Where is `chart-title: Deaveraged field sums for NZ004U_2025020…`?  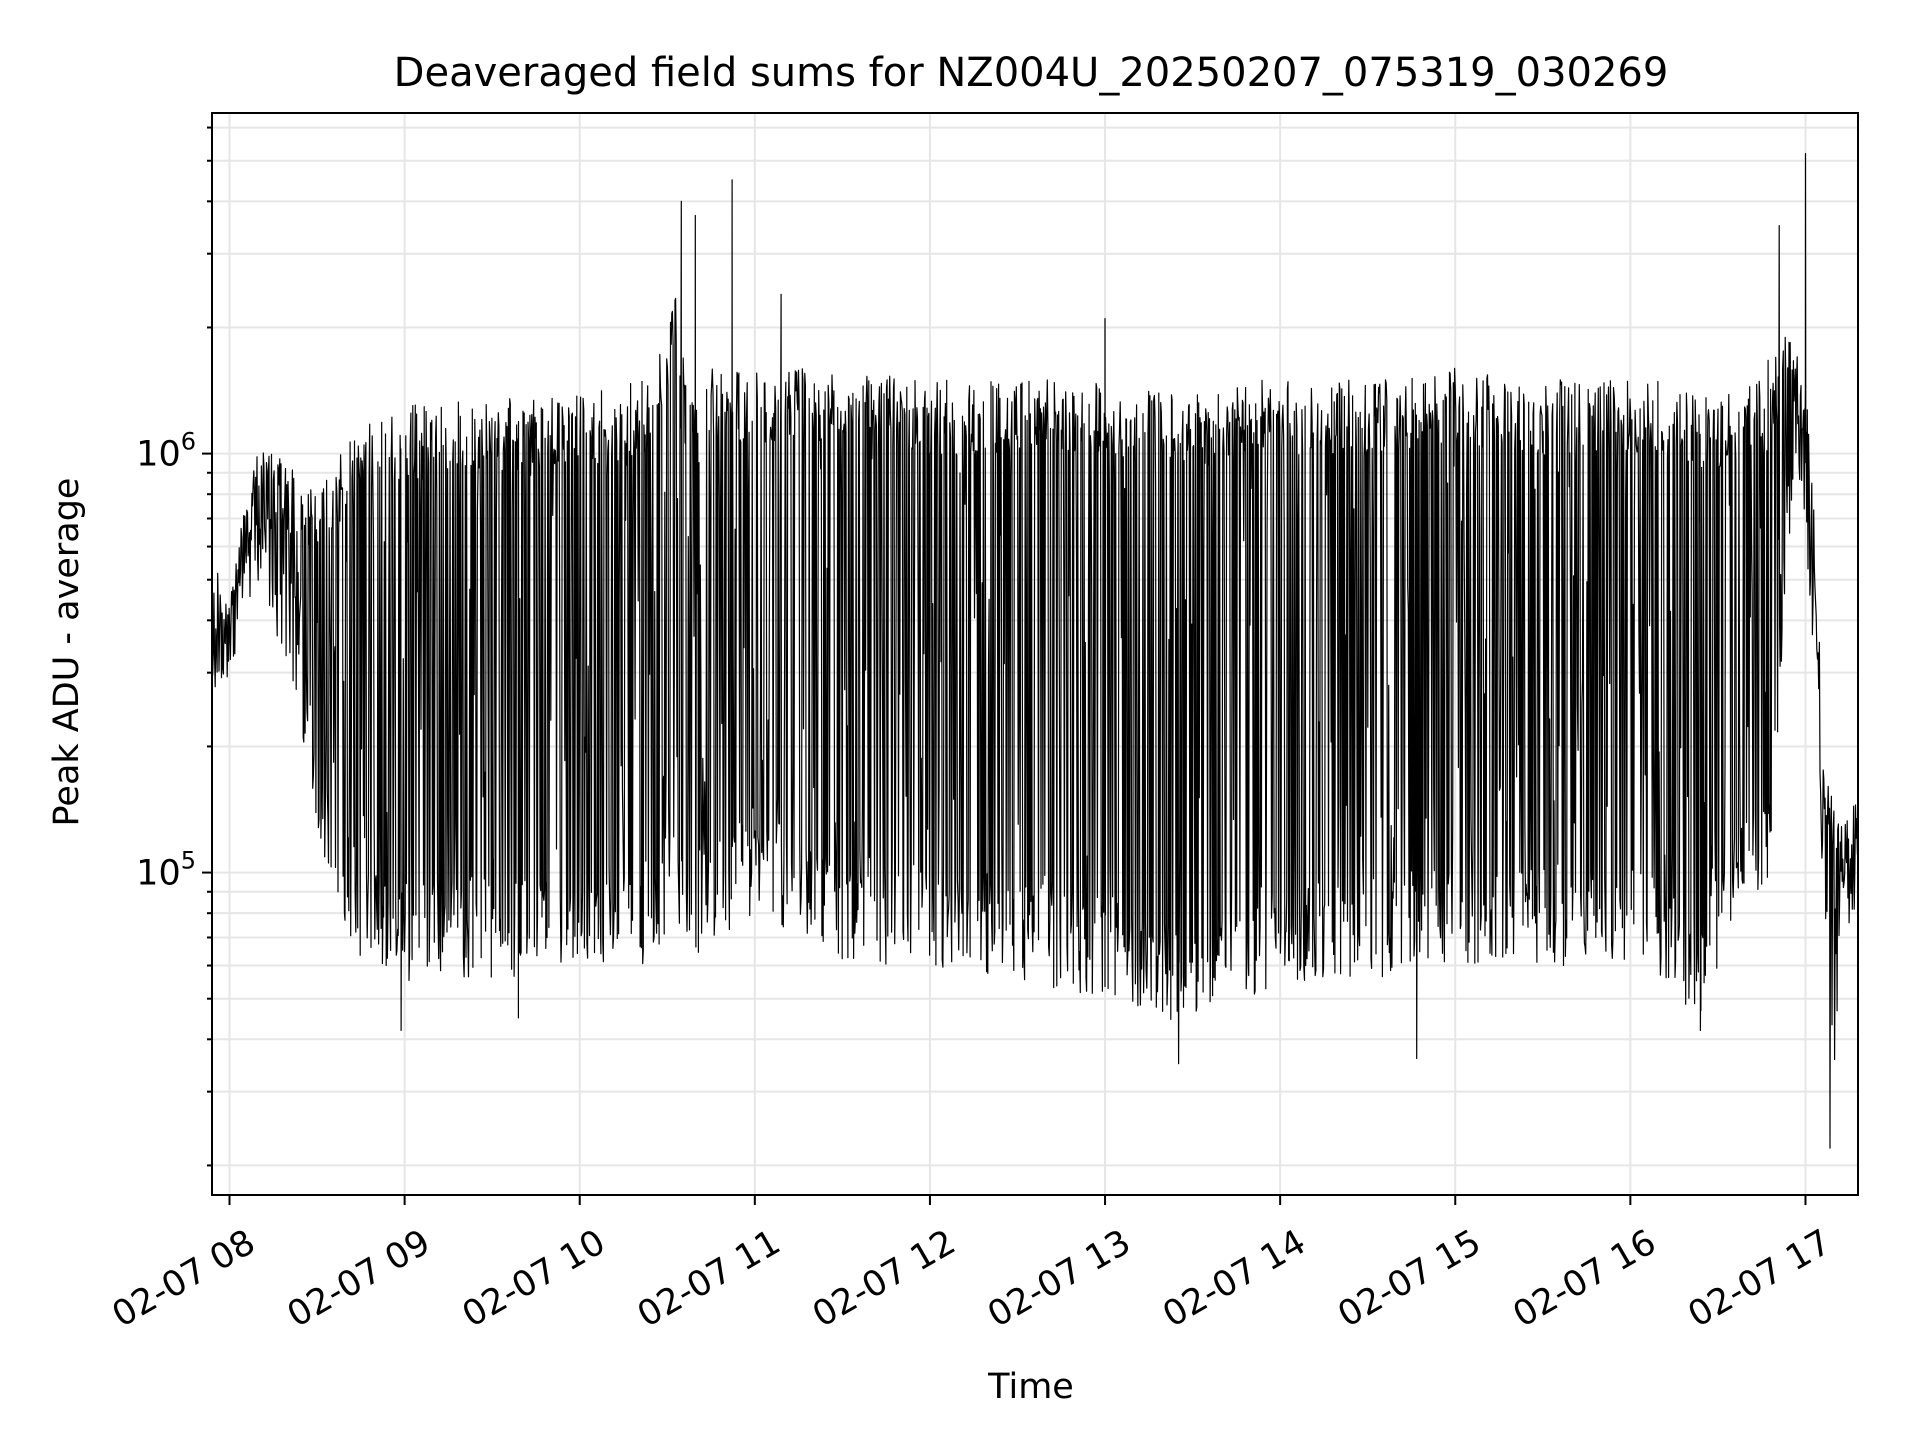 chart-title: Deaveraged field sums for NZ004U_2025020… is located at coordinates (1031, 73).